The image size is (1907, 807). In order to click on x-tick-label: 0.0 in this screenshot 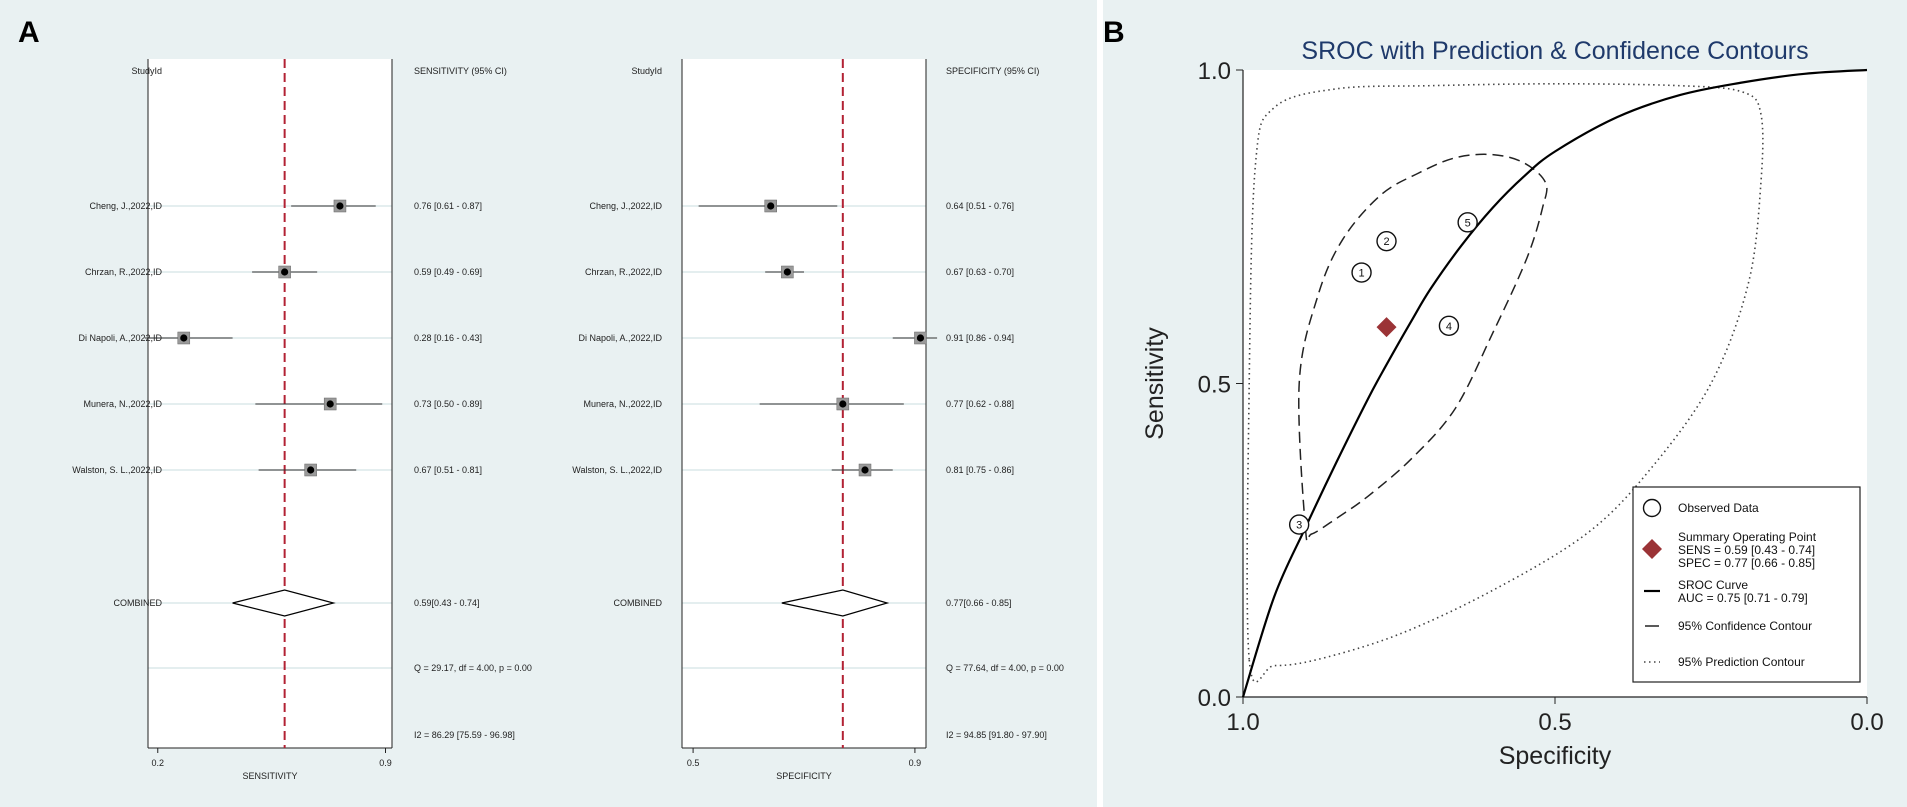, I will do `click(1866, 722)`.